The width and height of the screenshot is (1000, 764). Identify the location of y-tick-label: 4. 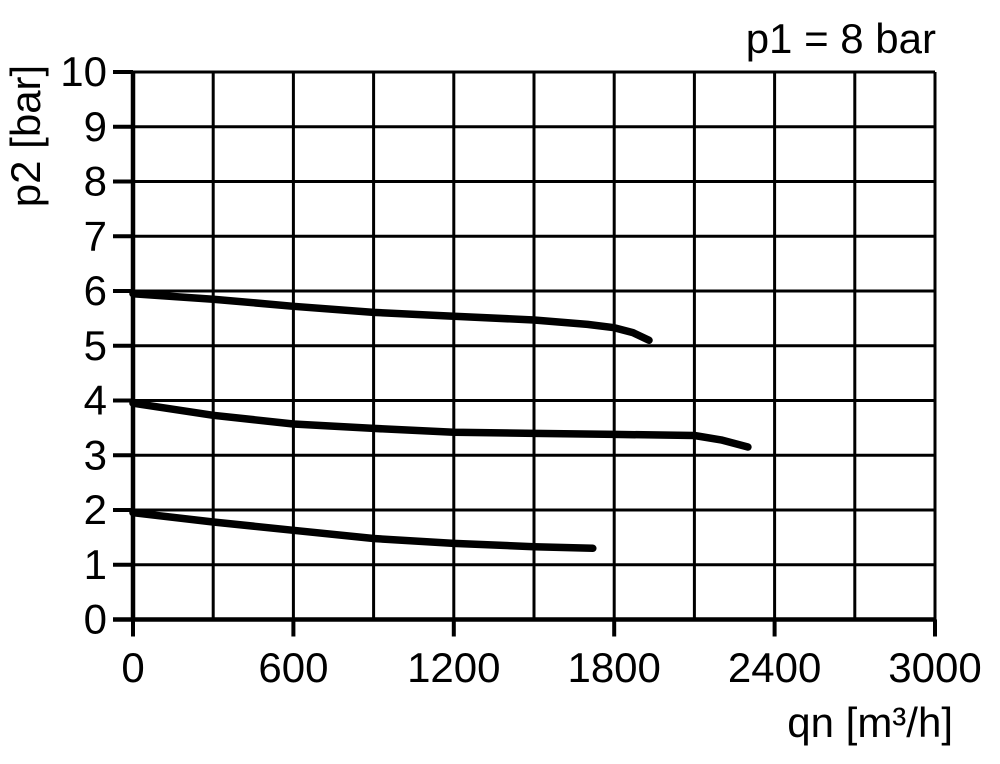
(95, 400).